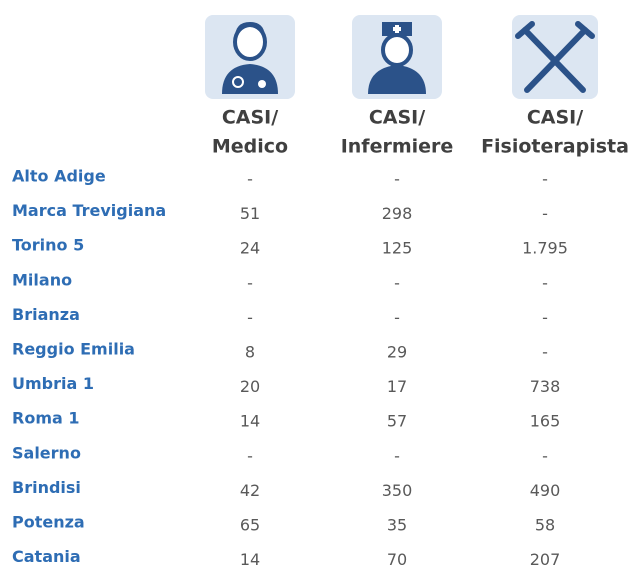 This screenshot has width=633, height=566. What do you see at coordinates (46, 487) in the screenshot?
I see `row-label: Brindisi` at bounding box center [46, 487].